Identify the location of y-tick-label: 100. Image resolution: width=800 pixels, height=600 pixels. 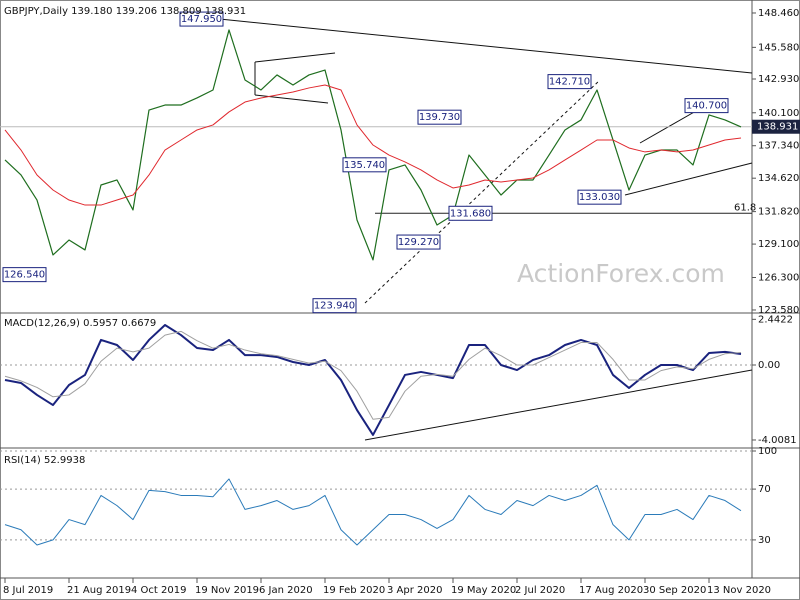
(767, 451).